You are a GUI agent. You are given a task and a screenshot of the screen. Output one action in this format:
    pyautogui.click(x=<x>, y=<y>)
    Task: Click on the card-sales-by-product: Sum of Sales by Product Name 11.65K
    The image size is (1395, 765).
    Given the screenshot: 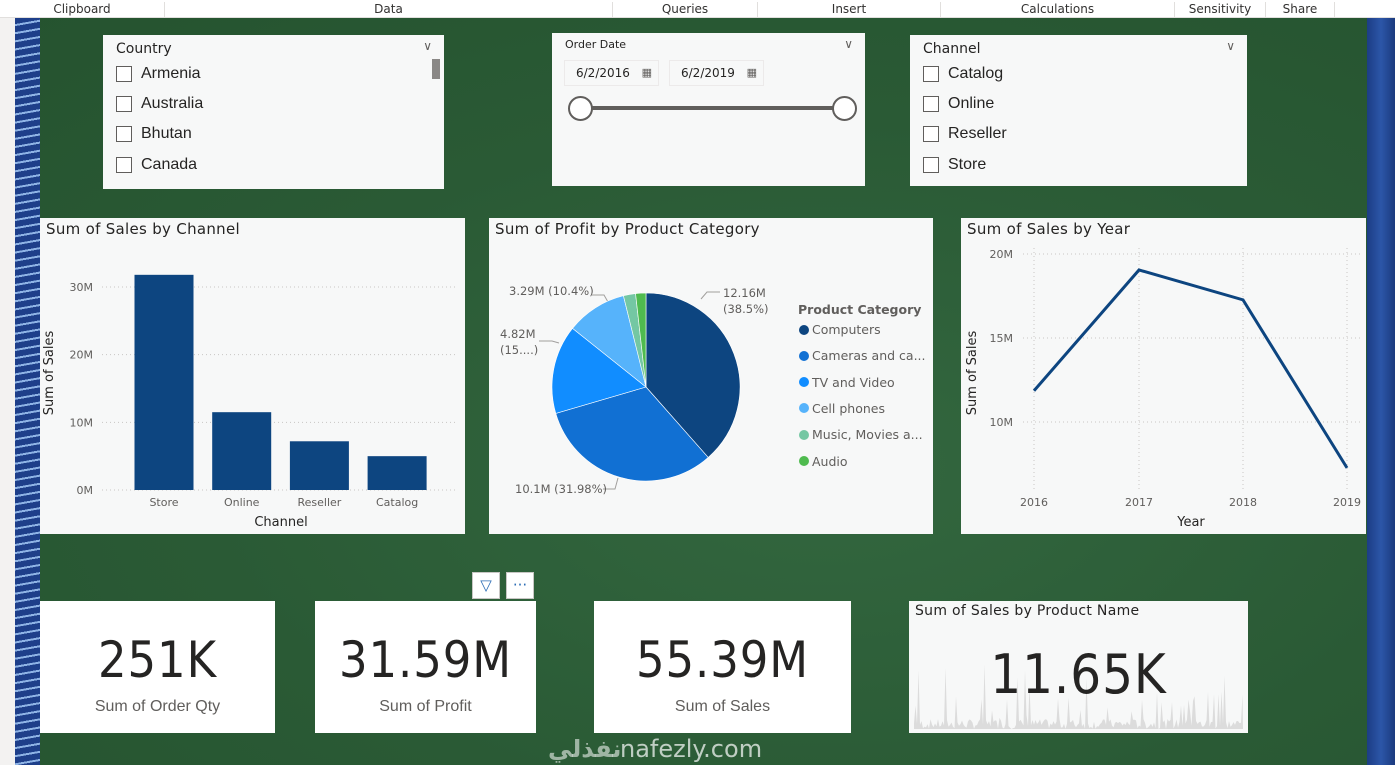 What is the action you would take?
    pyautogui.click(x=1078, y=667)
    